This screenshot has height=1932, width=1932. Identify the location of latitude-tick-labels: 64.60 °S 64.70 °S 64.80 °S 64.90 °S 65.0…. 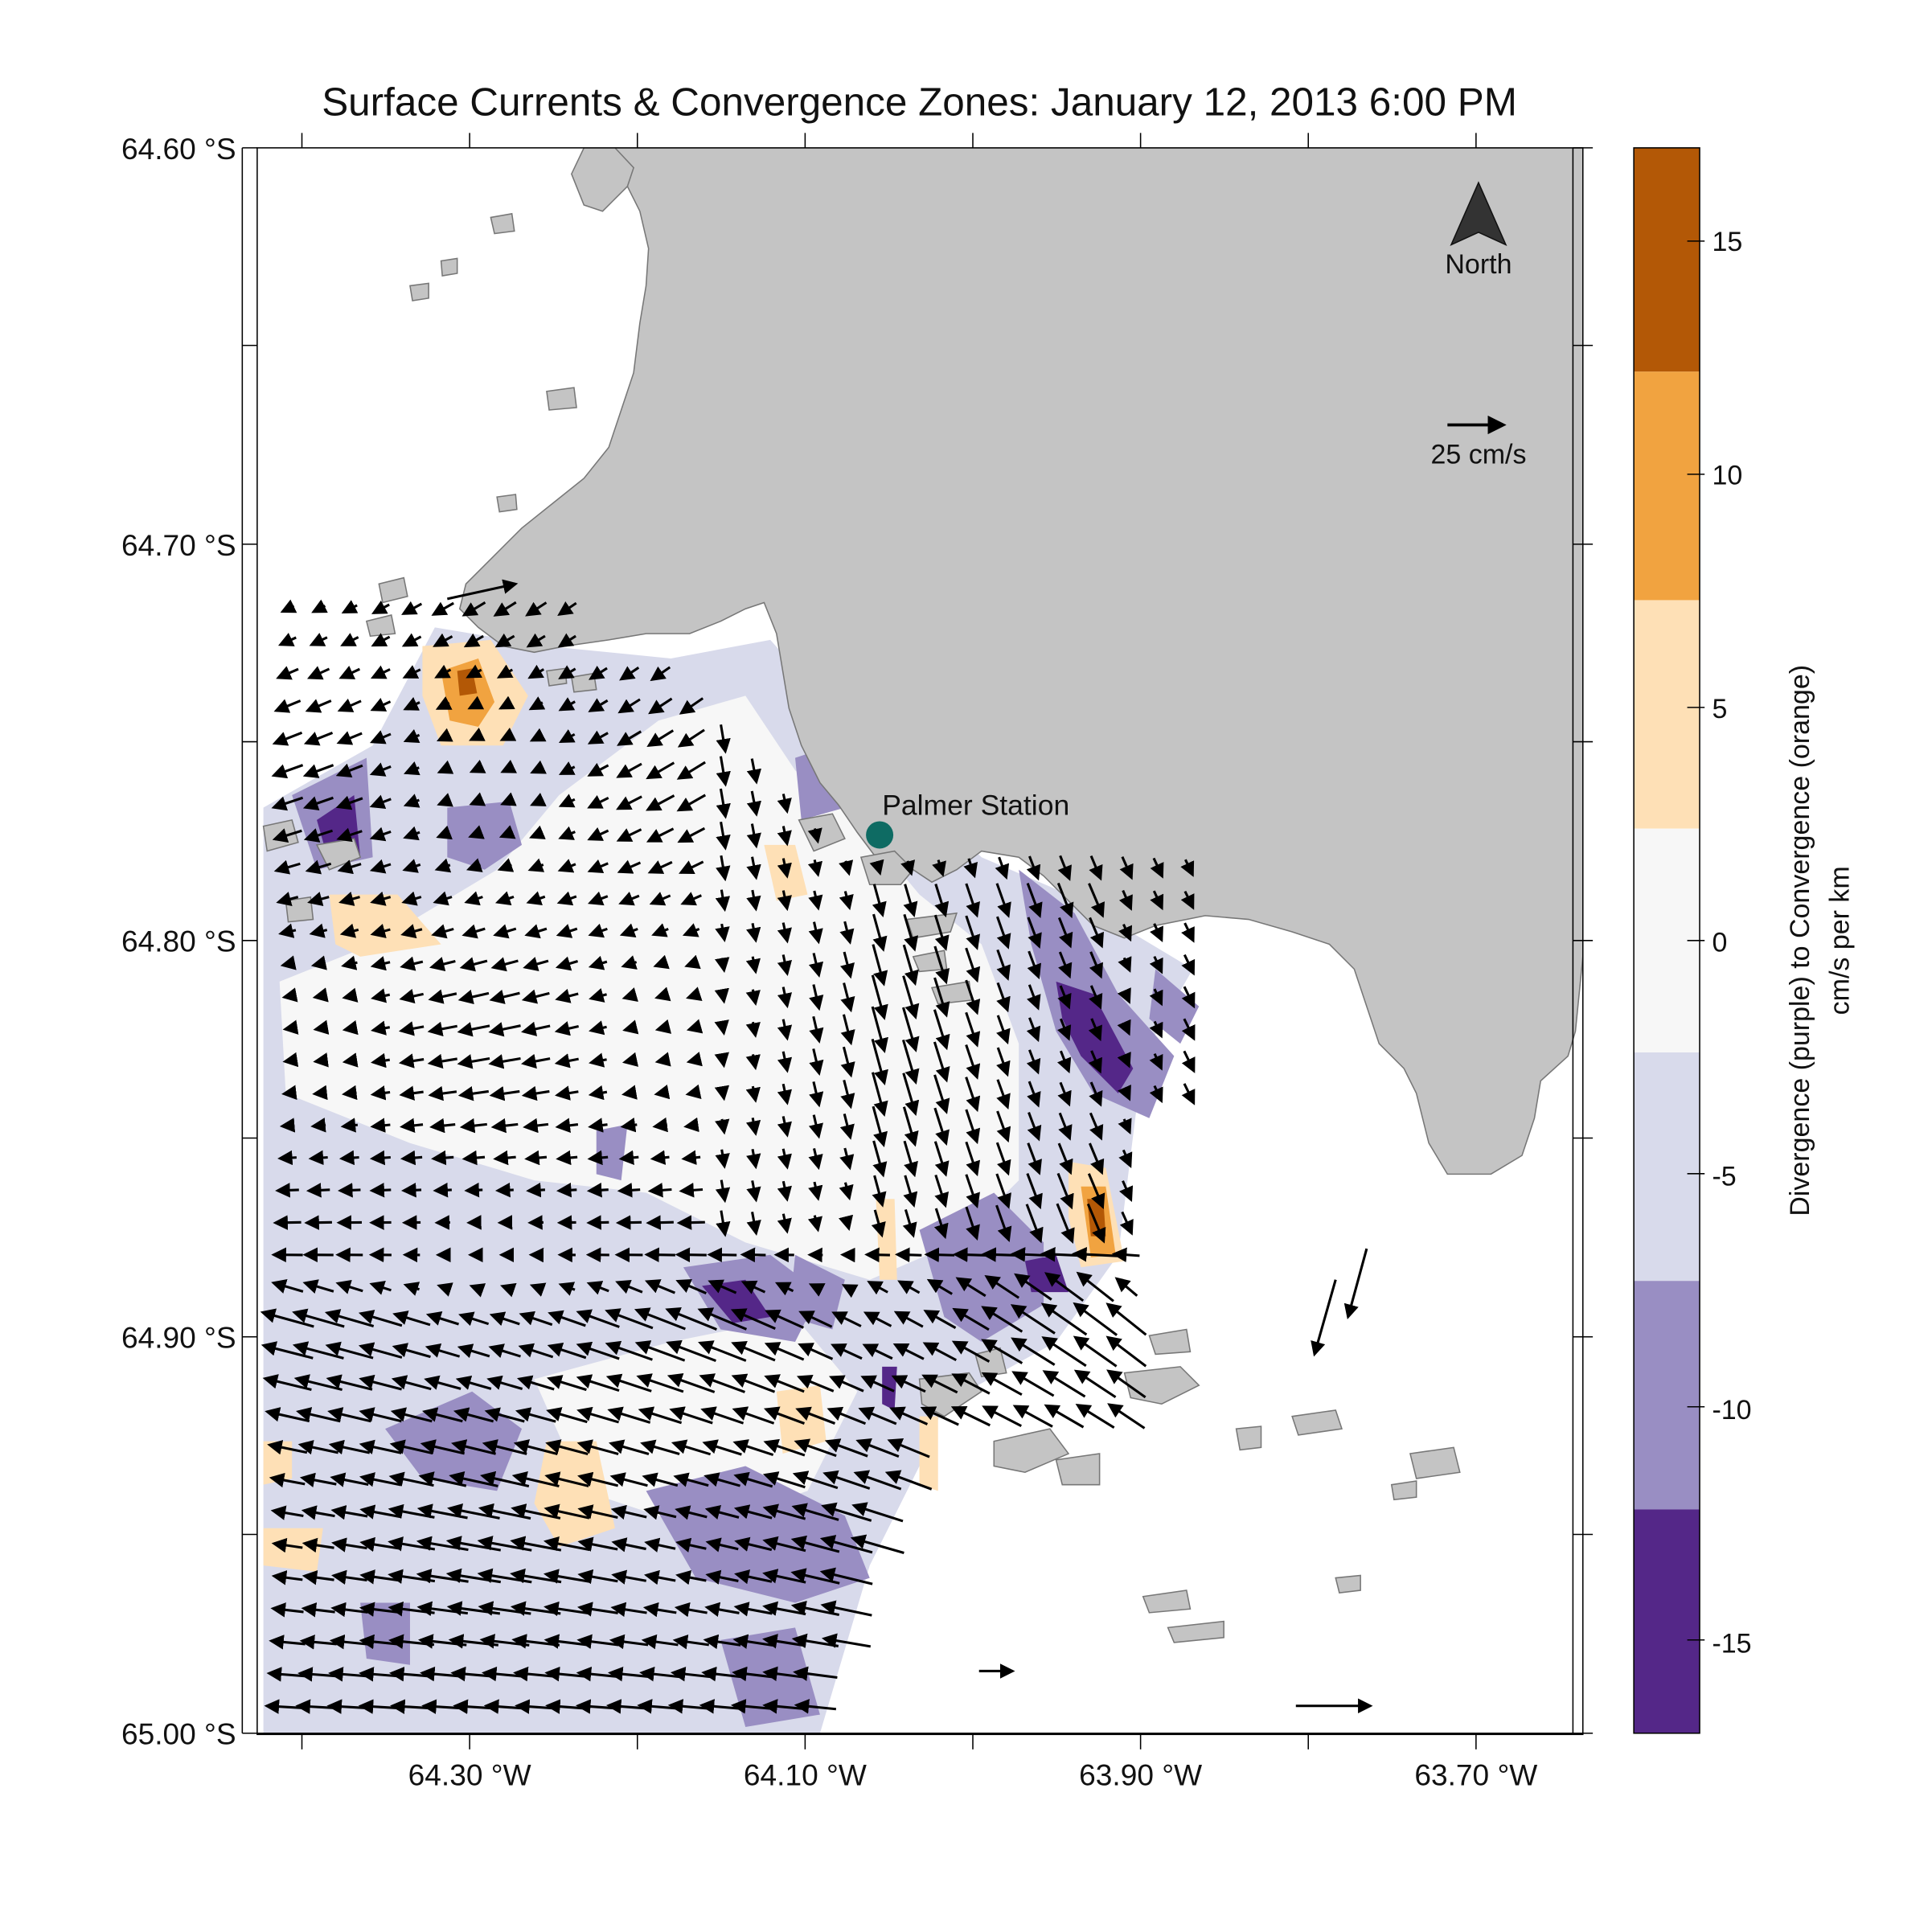
(178, 941).